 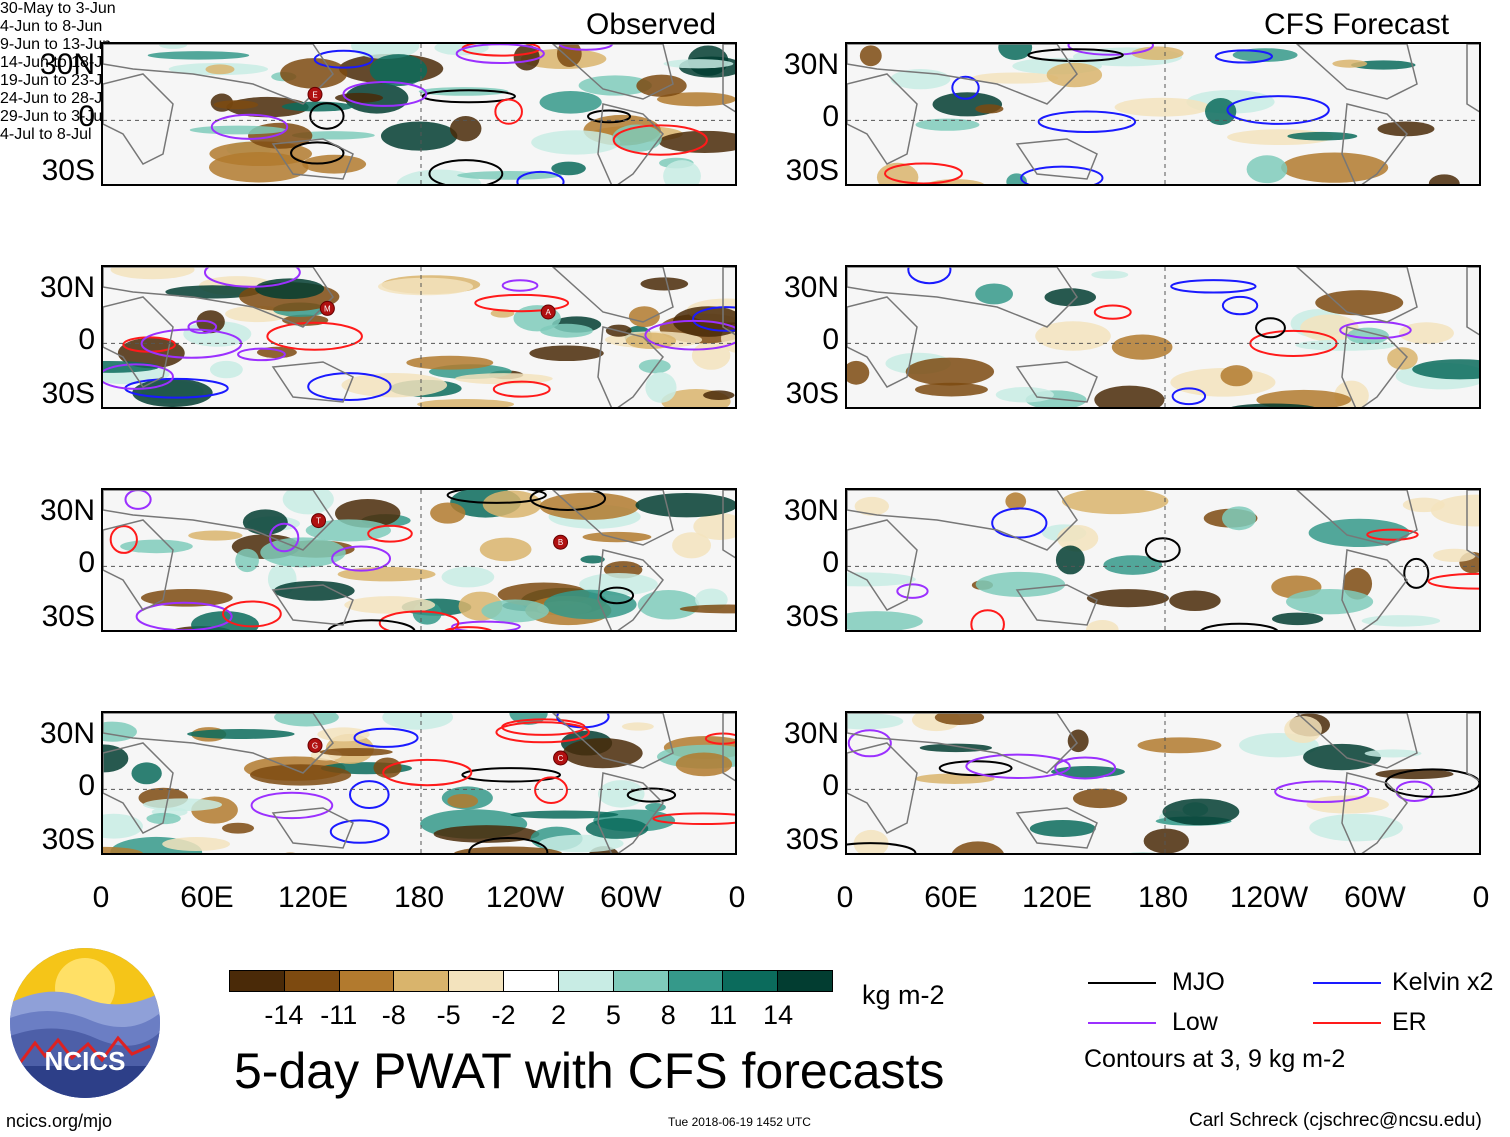 I want to click on footer-url: ncics.org/mjo, so click(x=59, y=1121).